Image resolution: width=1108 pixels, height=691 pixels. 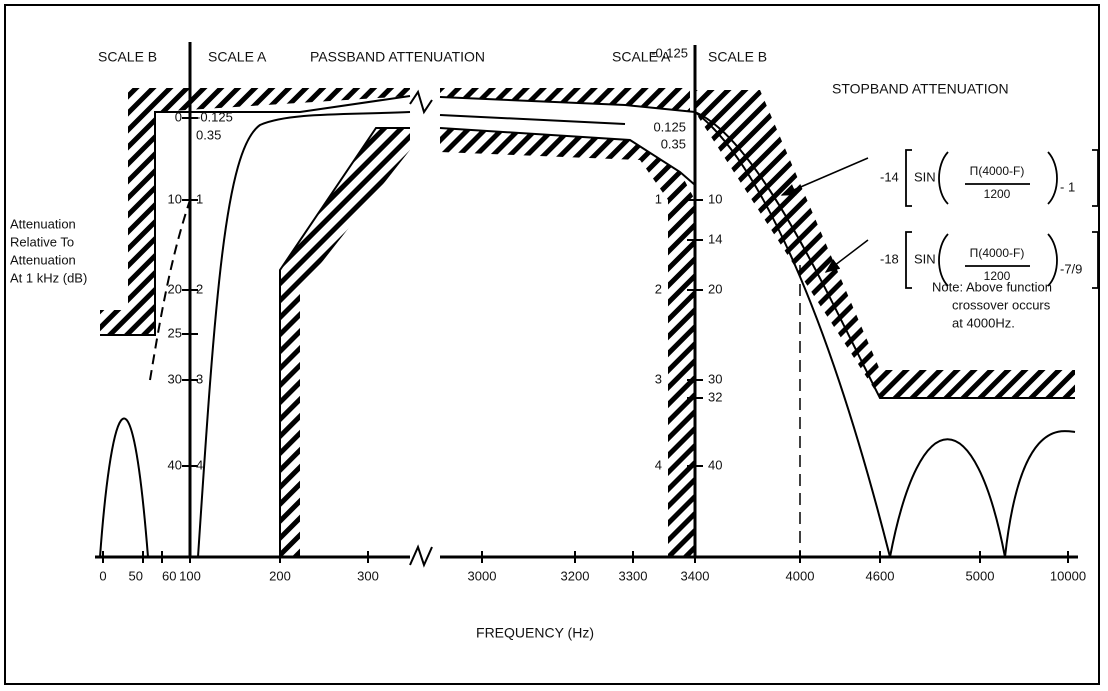 I want to click on x-tick-label: 60, so click(x=169, y=575).